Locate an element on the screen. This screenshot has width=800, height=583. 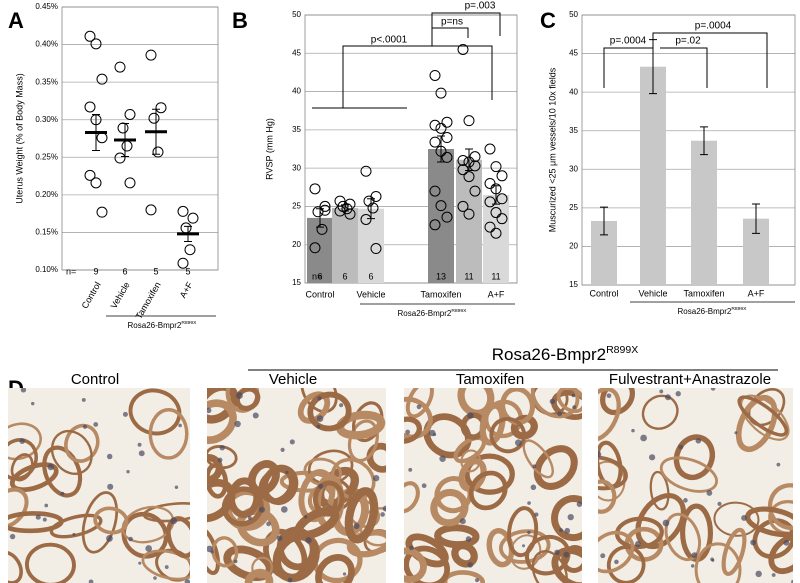
x-tick-label: Control is located at coordinates (603, 293).